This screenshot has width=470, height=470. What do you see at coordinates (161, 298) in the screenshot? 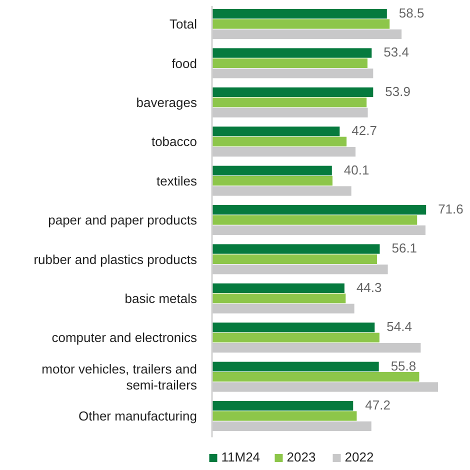
I see `y-tick-label: basic metals` at bounding box center [161, 298].